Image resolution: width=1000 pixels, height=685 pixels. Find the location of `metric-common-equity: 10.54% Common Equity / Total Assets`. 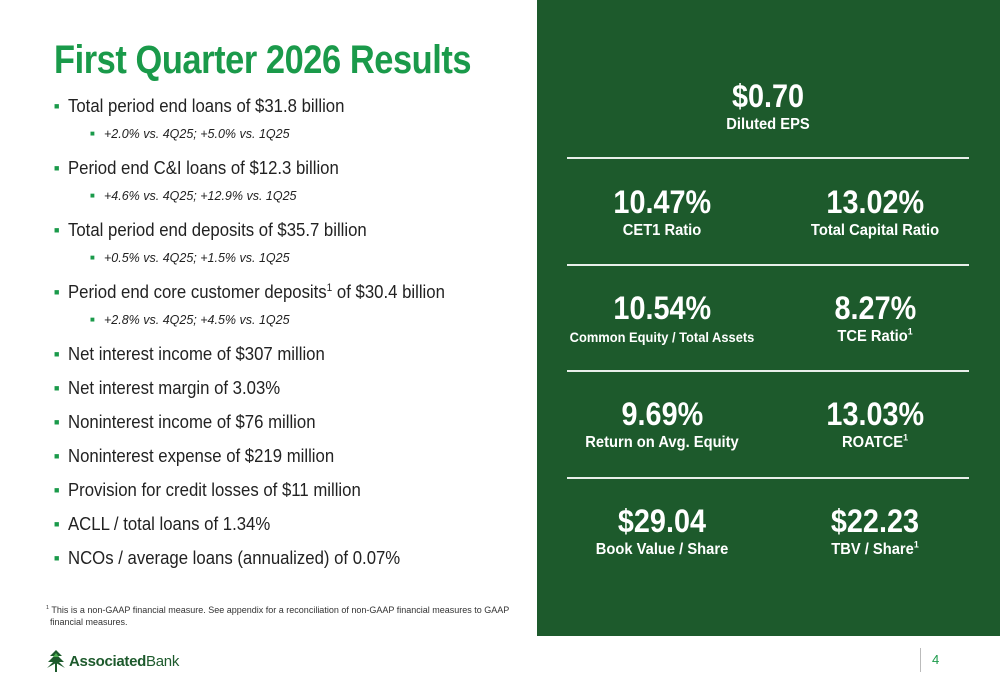

metric-common-equity: 10.54% Common Equity / Total Assets is located at coordinates (662, 317).